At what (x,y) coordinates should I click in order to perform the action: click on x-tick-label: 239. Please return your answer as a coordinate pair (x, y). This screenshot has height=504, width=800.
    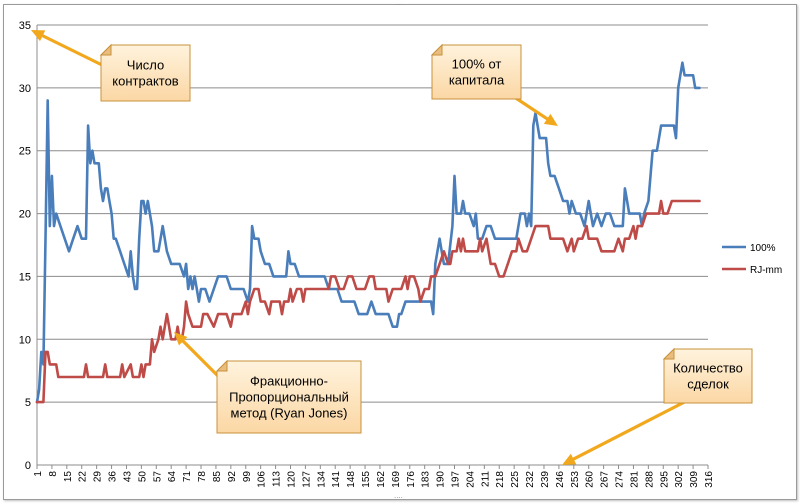
    Looking at the image, I should click on (545, 479).